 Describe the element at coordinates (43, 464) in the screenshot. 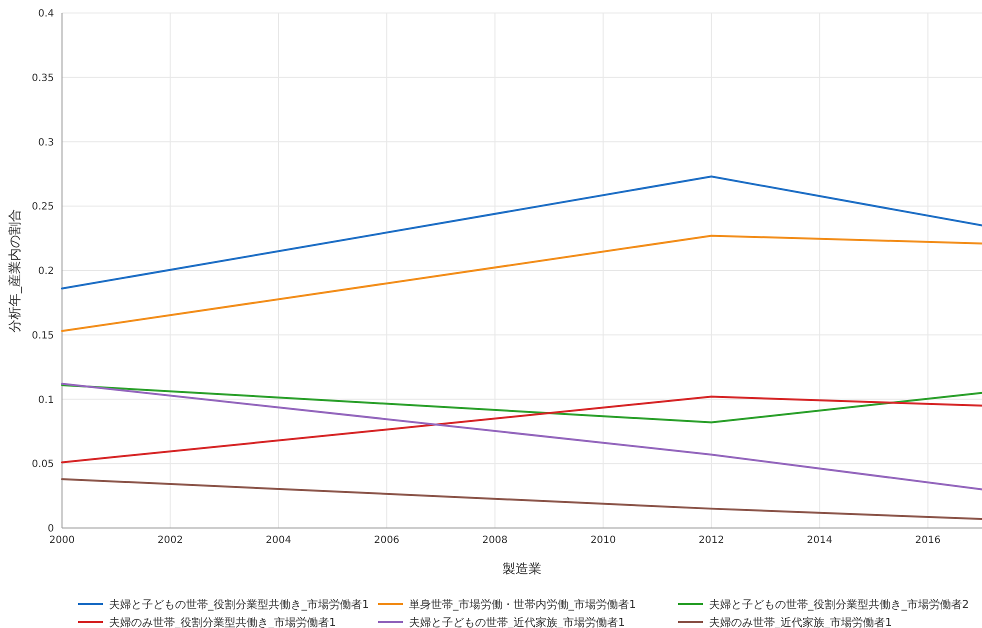

I see `y-tick-label: 0.05` at that location.